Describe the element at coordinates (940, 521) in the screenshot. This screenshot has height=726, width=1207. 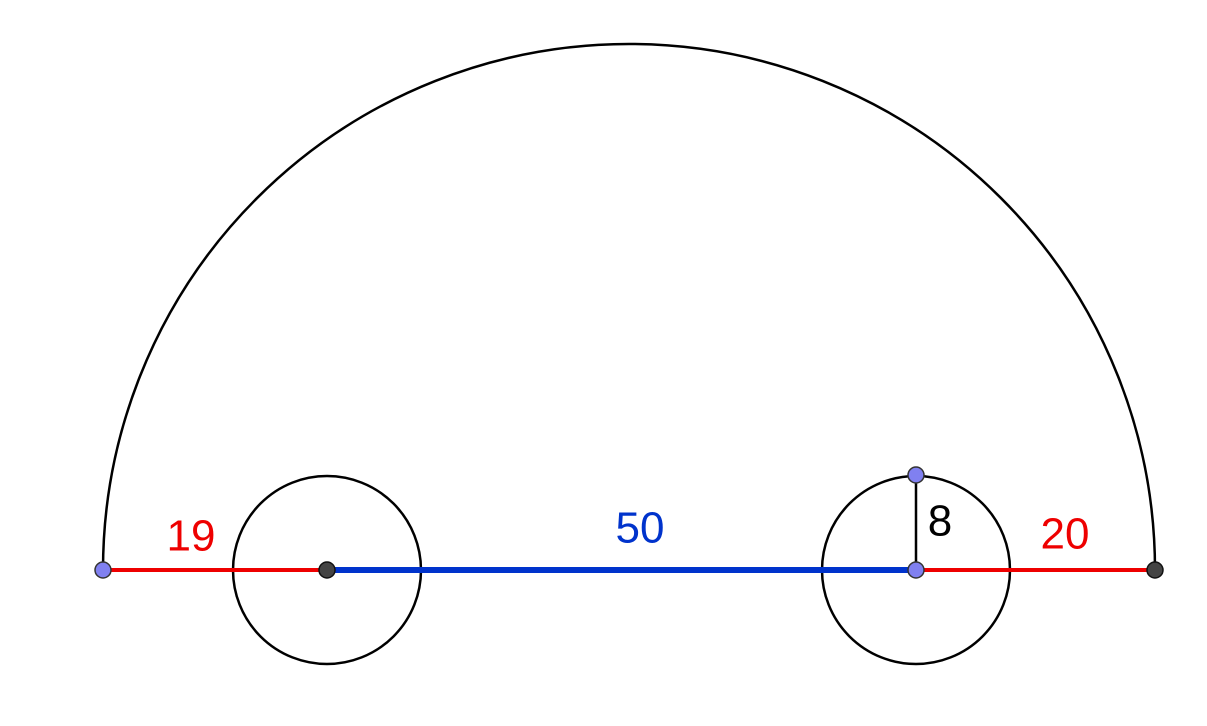
I see `segment-label: 8` at that location.